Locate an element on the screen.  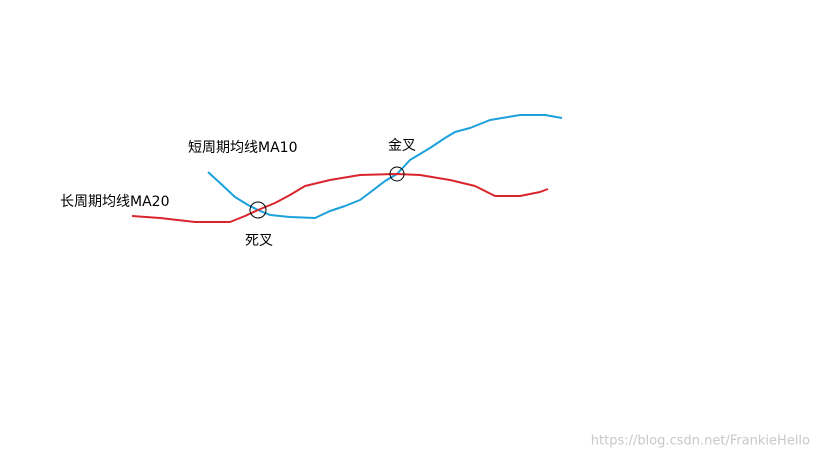
long-ma-curve is located at coordinates (340, 198).